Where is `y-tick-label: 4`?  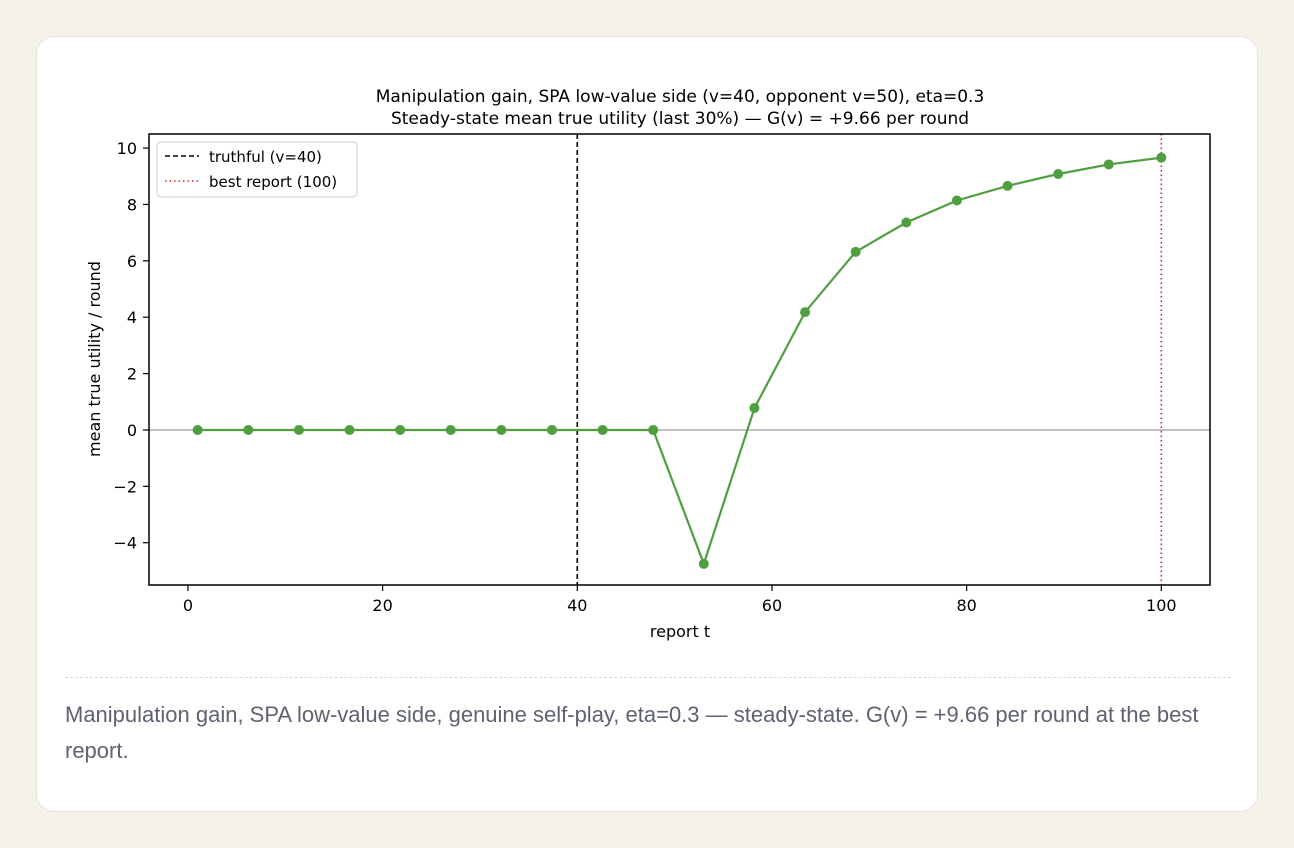
y-tick-label: 4 is located at coordinates (132, 317).